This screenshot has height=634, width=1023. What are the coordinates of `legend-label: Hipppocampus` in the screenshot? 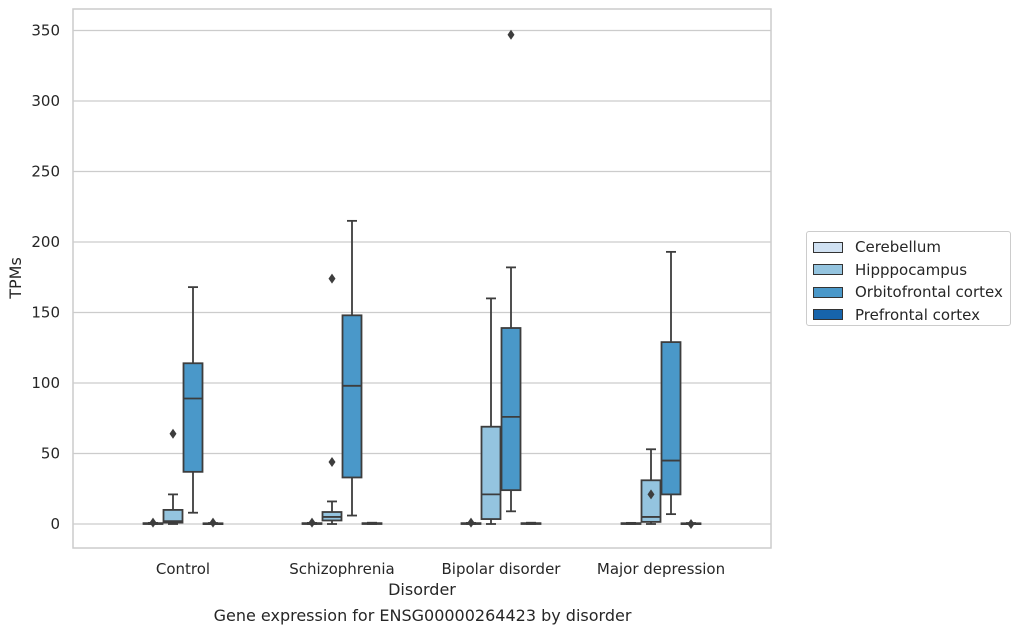 It's located at (911, 269).